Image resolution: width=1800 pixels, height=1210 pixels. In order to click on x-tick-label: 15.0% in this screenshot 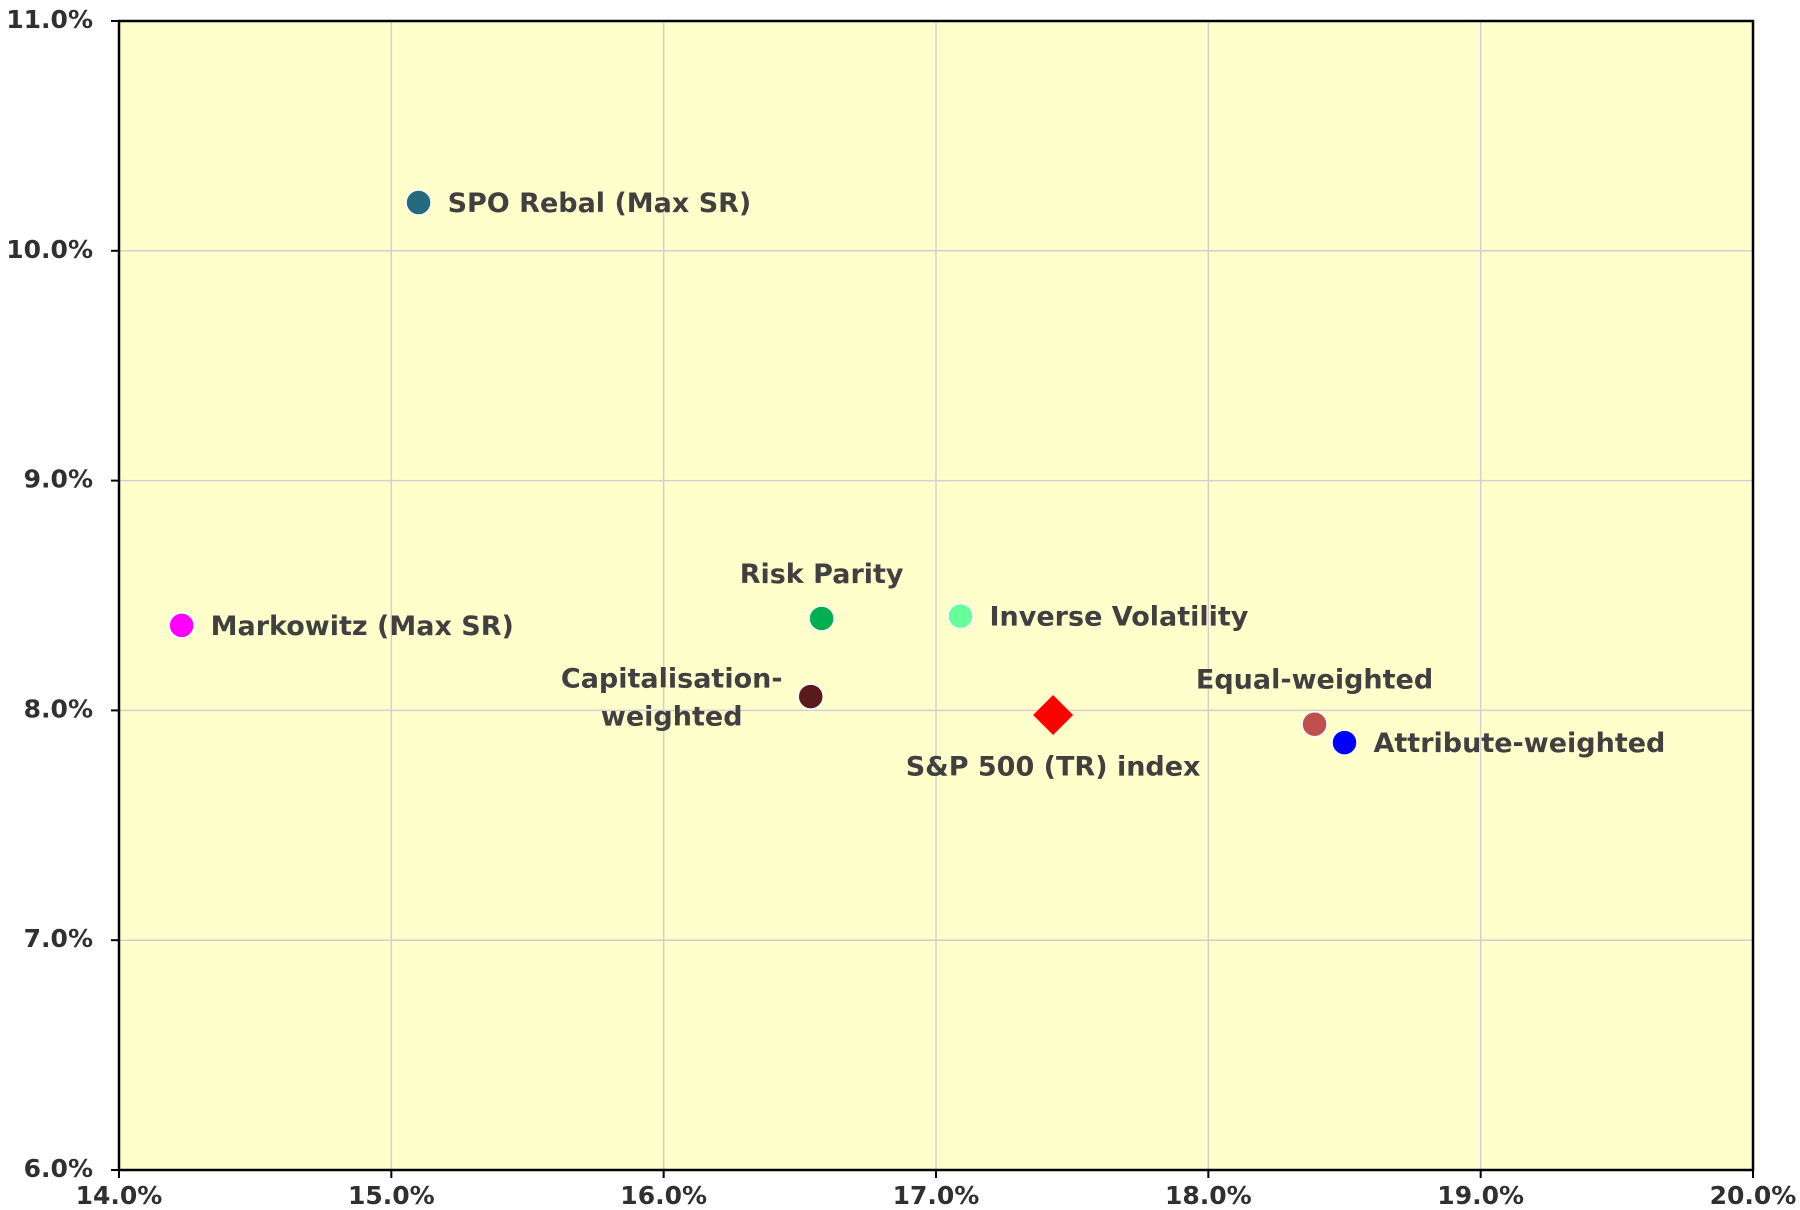, I will do `click(391, 1195)`.